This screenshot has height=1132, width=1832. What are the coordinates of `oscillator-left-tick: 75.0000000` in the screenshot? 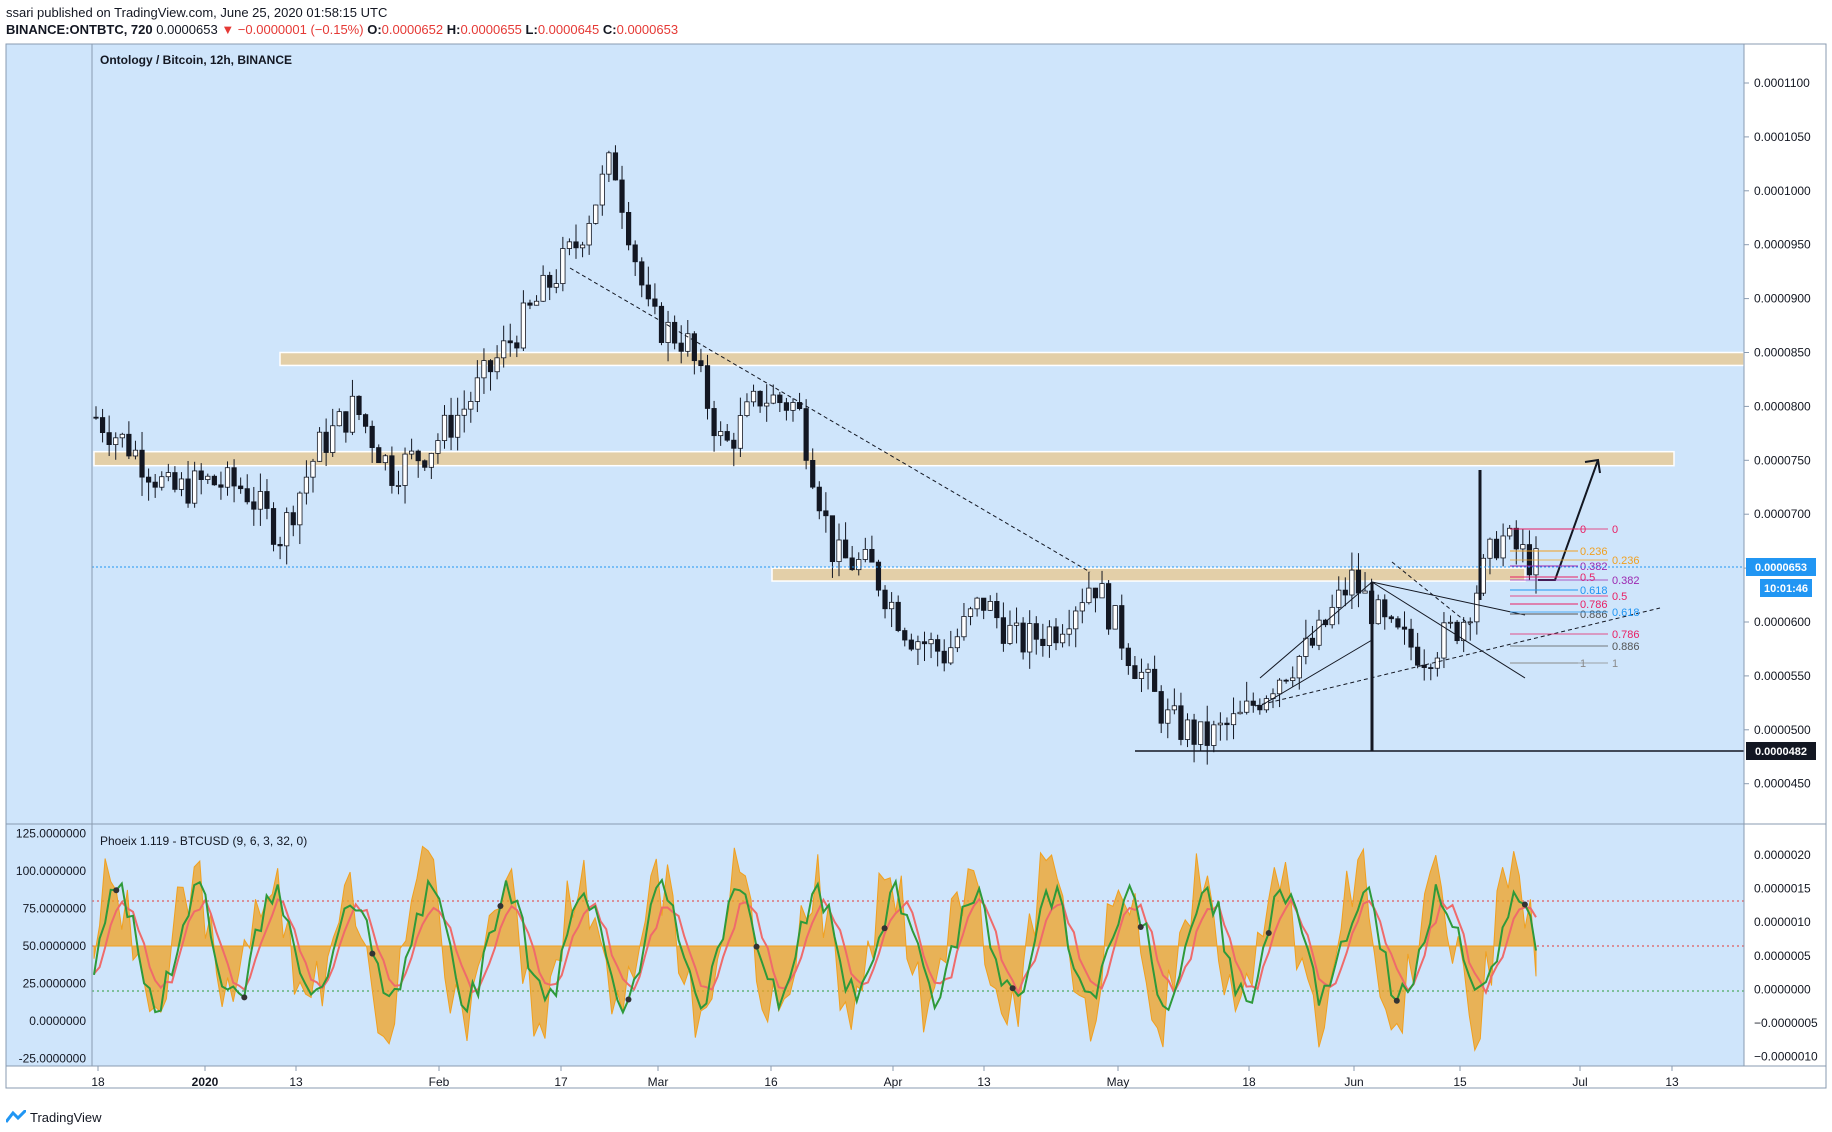 It's located at (55, 909).